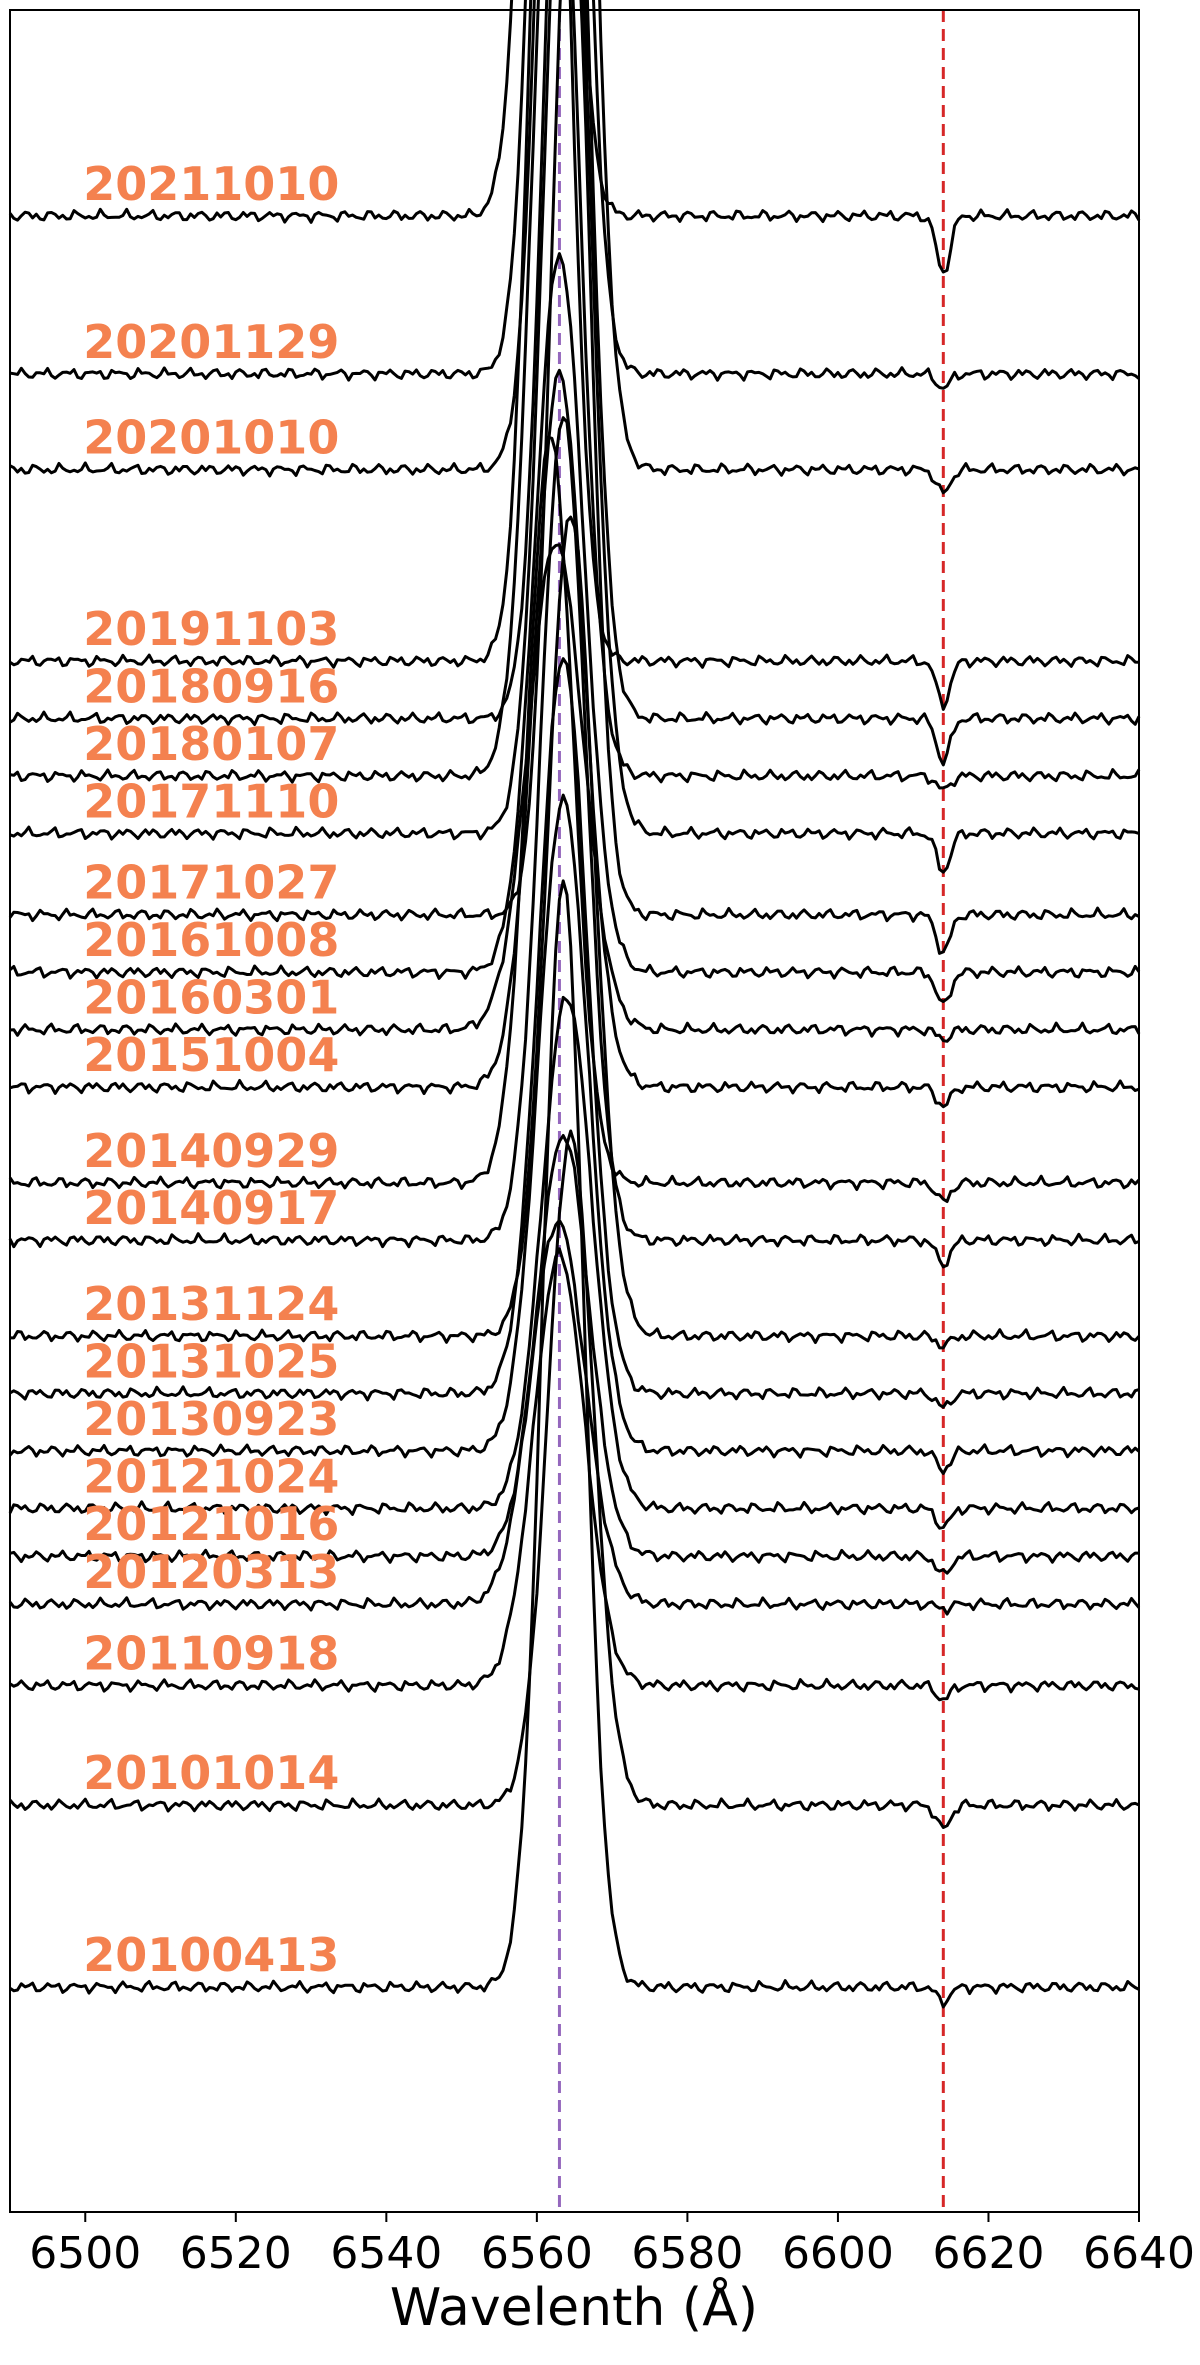 The image size is (1200, 2365). Describe the element at coordinates (211, 1304) in the screenshot. I see `series-label: 20131124` at that location.